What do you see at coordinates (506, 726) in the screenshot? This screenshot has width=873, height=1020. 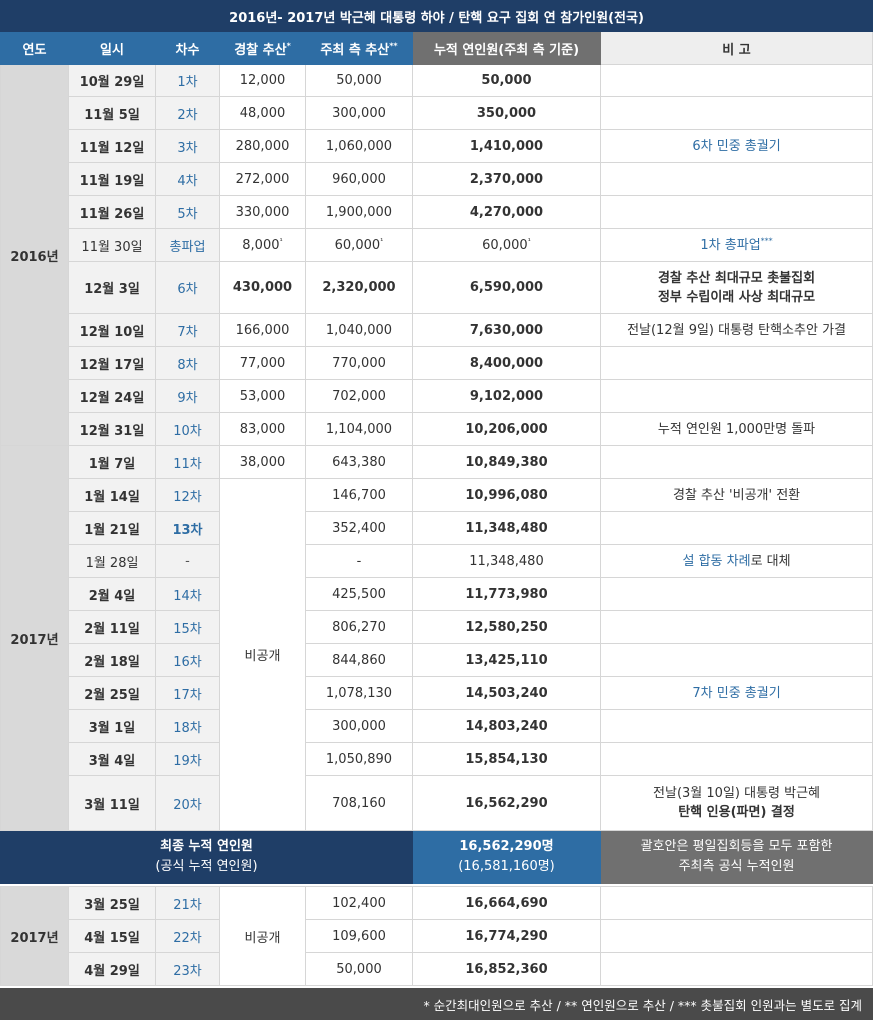 I see `cumulative-cell: 14,803,240` at bounding box center [506, 726].